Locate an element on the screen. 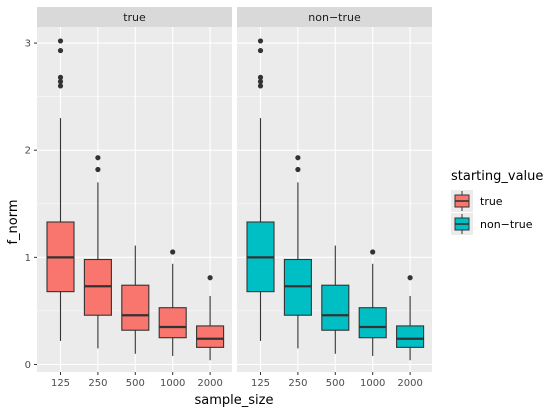 The height and width of the screenshot is (413, 554). facet-strip-label: non−true is located at coordinates (334, 17).